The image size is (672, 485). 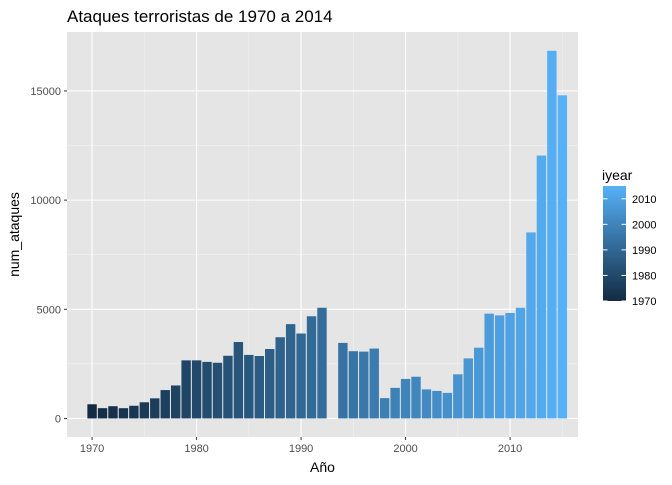 What do you see at coordinates (426, 404) in the screenshot?
I see `bar-2002` at bounding box center [426, 404].